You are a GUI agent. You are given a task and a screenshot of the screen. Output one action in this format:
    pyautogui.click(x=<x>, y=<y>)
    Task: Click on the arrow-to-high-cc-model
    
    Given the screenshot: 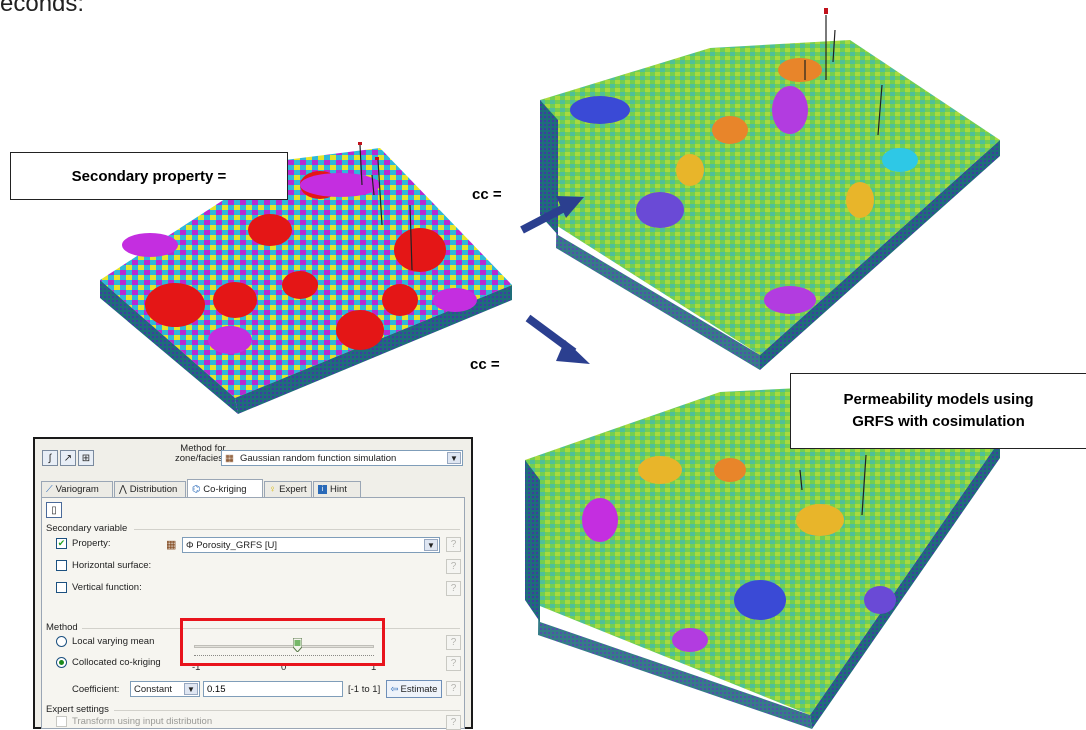 What is the action you would take?
    pyautogui.click(x=552, y=215)
    